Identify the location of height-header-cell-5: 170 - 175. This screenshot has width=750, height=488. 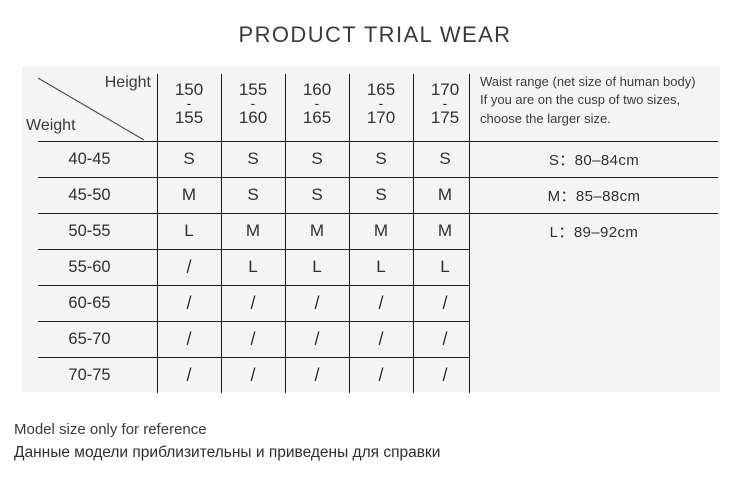
(445, 103).